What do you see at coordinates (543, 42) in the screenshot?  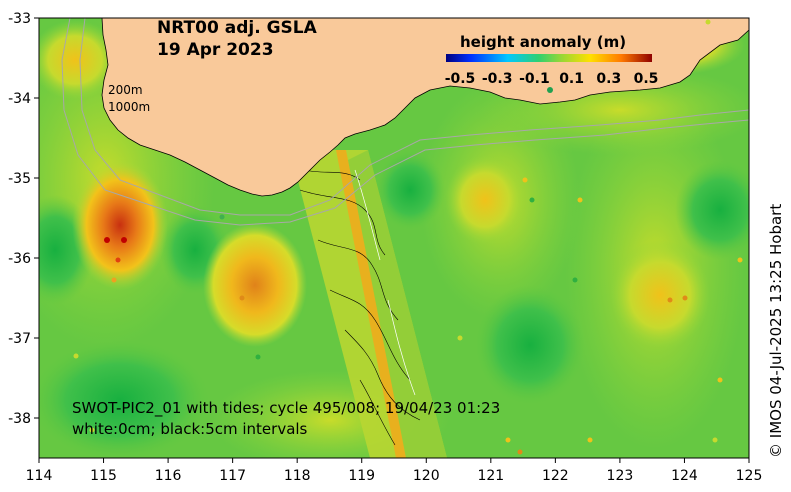 I see `colorbar-title: height anomaly (m)` at bounding box center [543, 42].